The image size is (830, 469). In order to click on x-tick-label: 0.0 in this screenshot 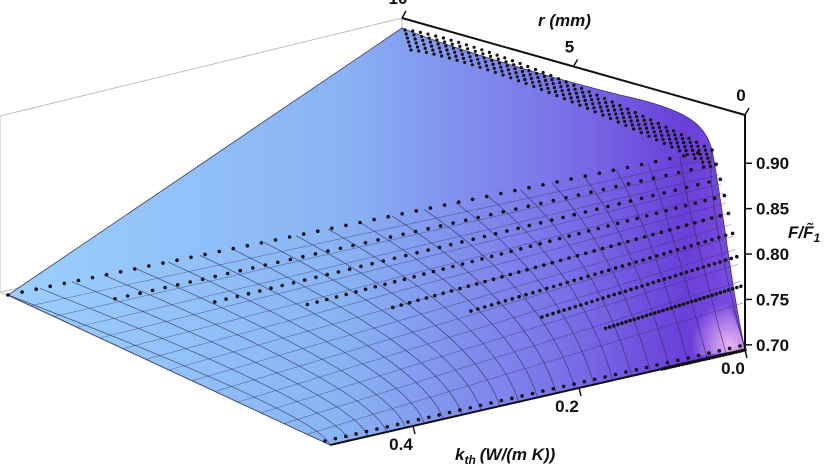, I will do `click(733, 368)`.